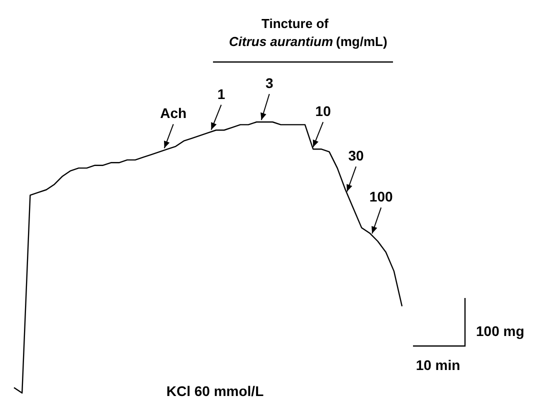  What do you see at coordinates (296, 23) in the screenshot?
I see `text: Tincture of` at bounding box center [296, 23].